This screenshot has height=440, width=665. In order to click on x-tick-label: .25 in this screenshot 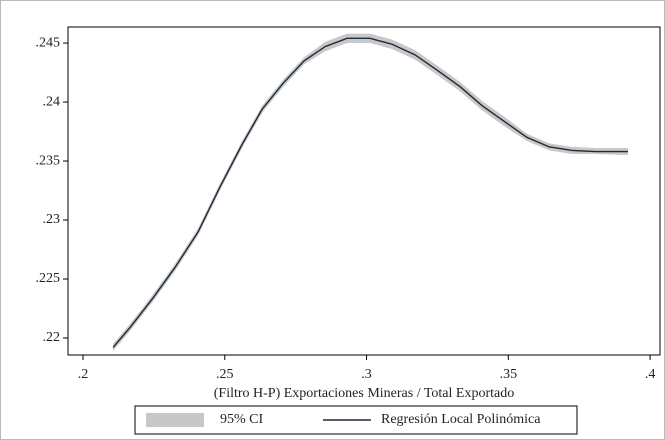, I will do `click(225, 374)`.